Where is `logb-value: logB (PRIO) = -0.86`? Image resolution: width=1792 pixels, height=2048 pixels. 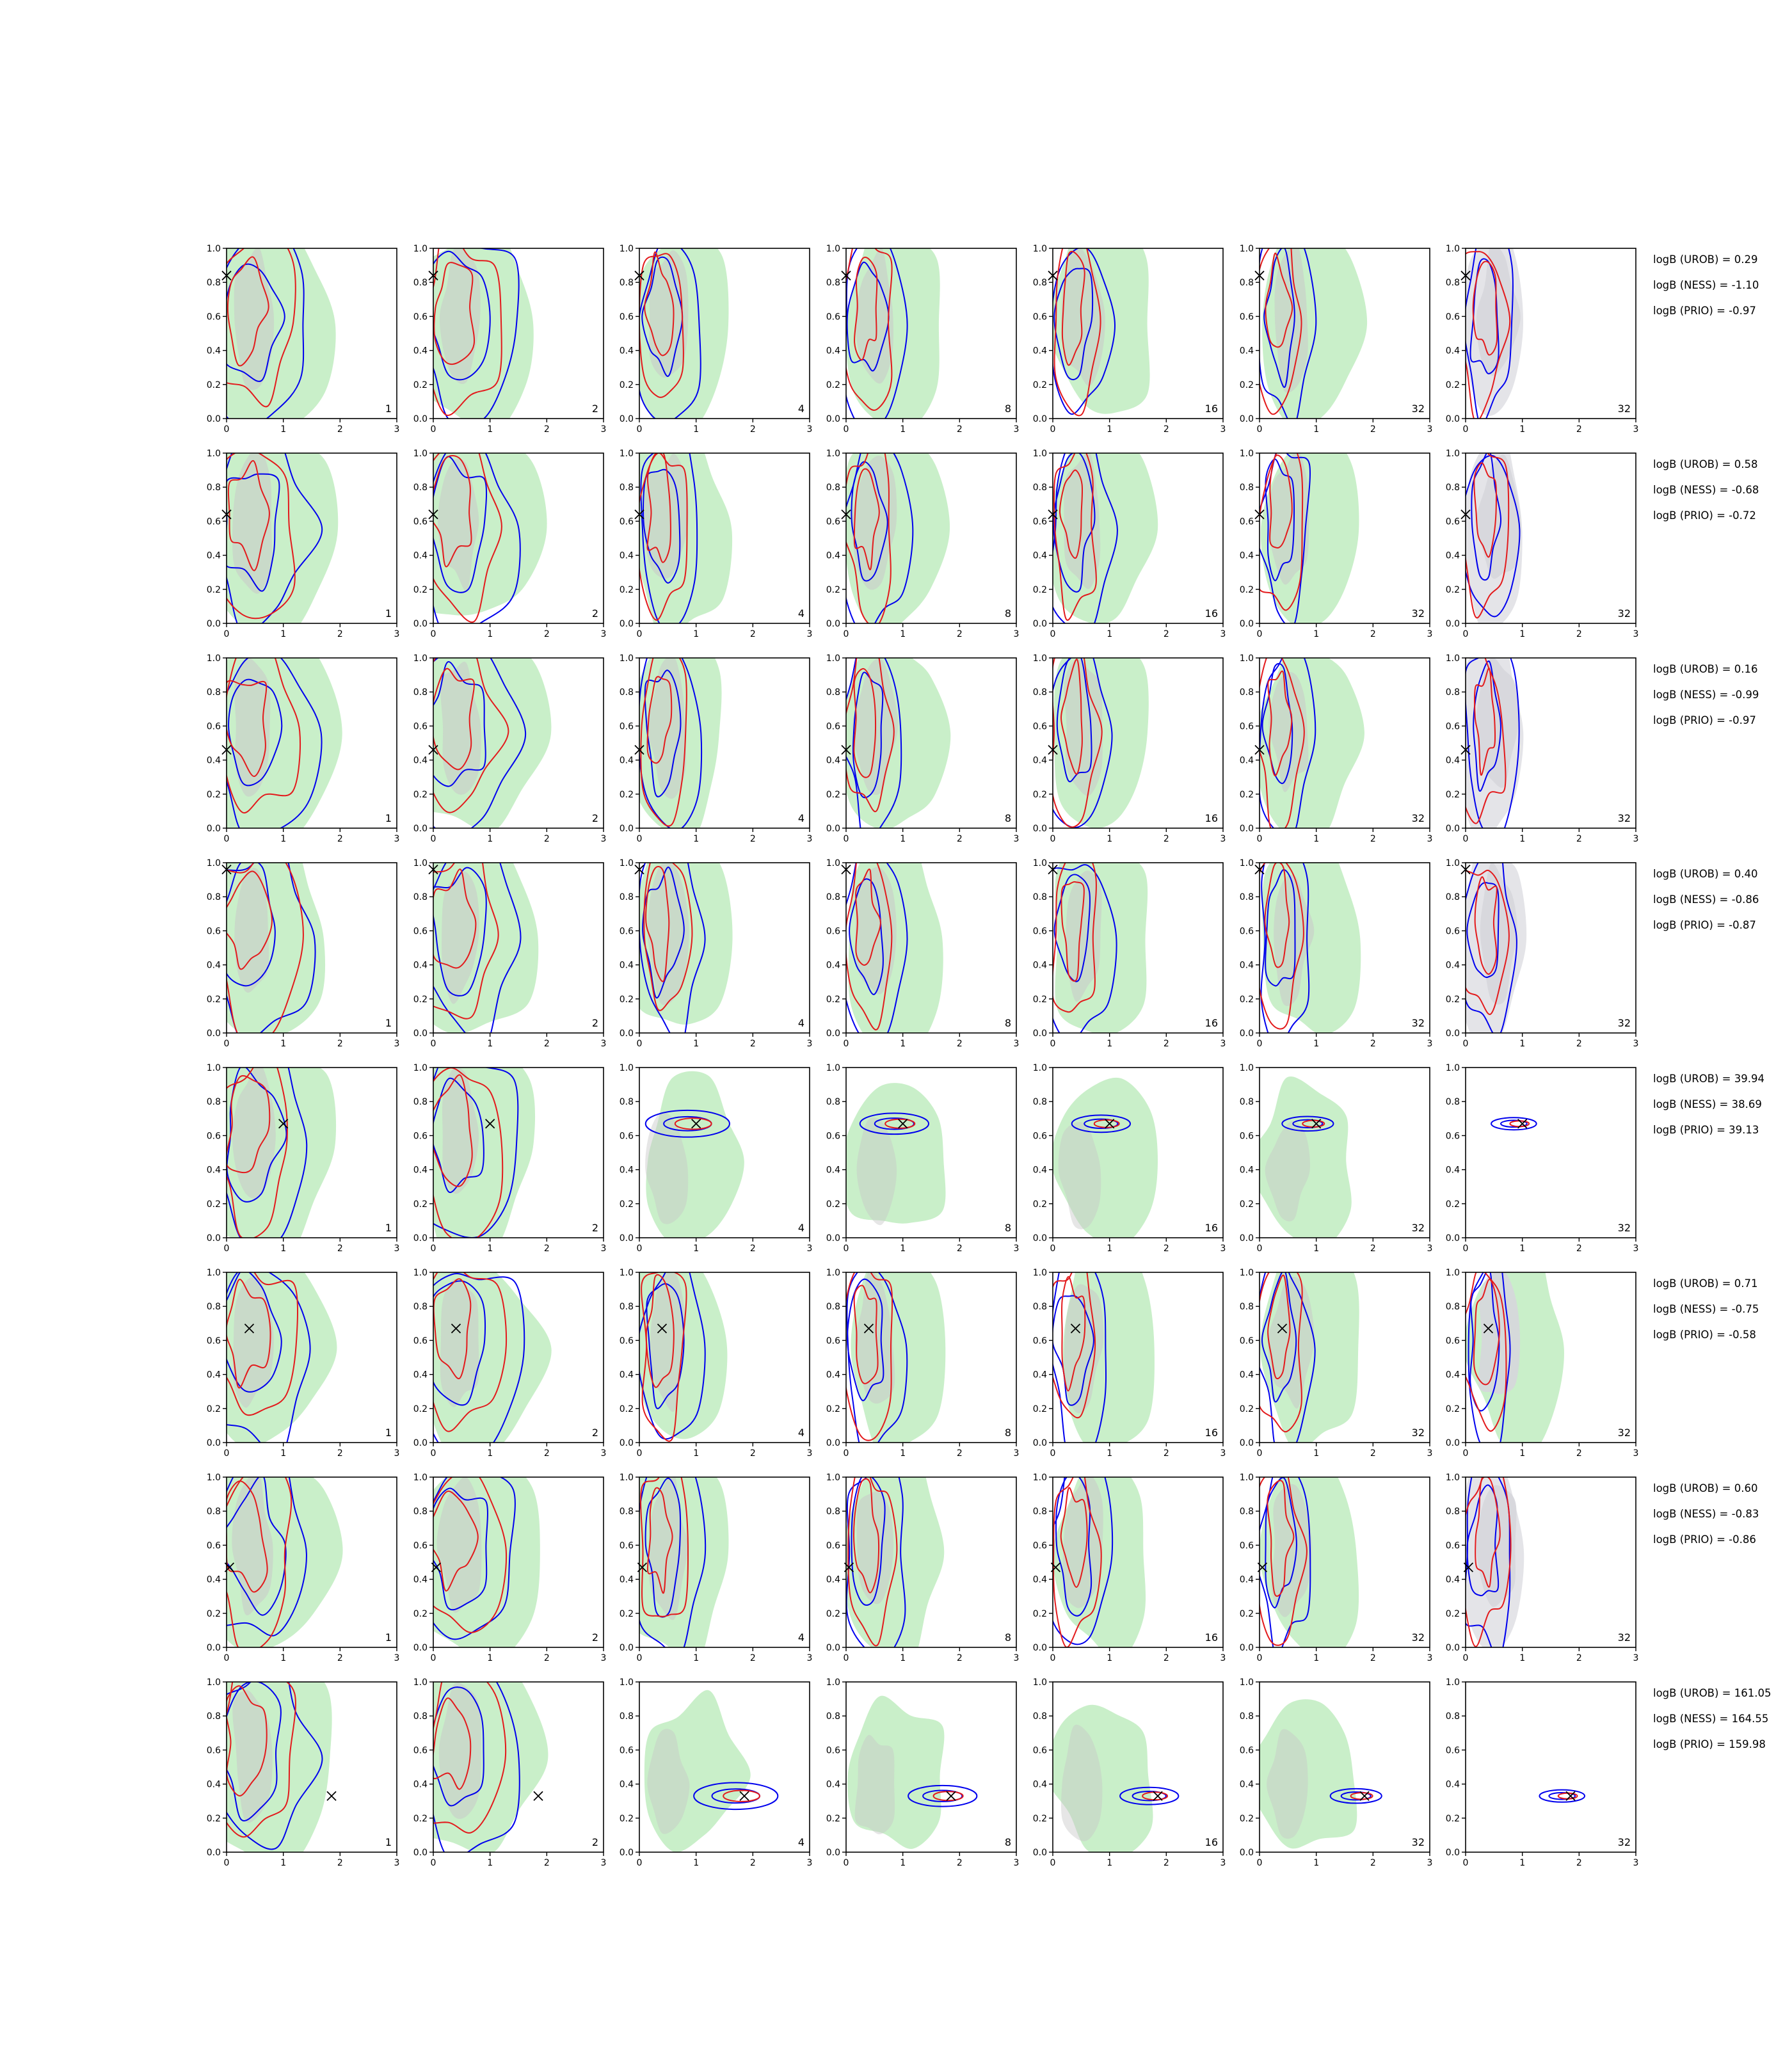 logb-value: logB (PRIO) = -0.86 is located at coordinates (1704, 1539).